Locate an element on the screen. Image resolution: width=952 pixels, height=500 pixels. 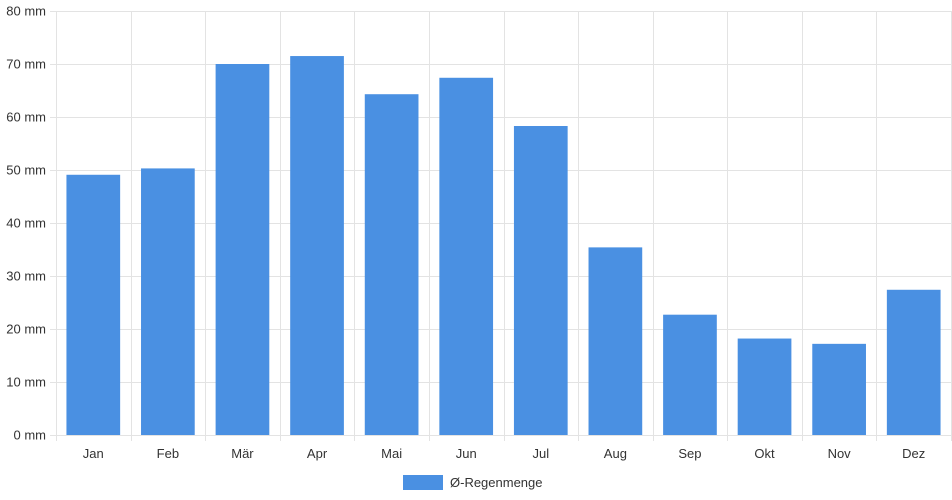
y-tick-label: 30 mm is located at coordinates (26, 276).